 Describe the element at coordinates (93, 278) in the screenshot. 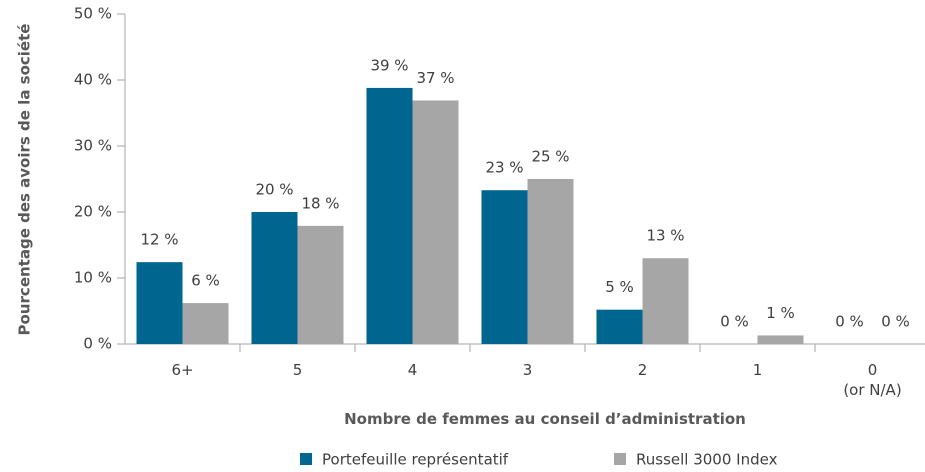

I see `y-tick-label: 10 %` at that location.